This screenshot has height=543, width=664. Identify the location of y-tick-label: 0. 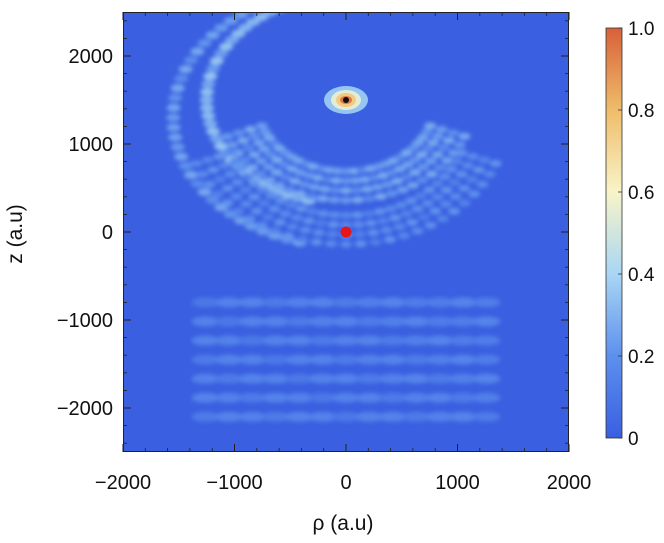
(107, 233).